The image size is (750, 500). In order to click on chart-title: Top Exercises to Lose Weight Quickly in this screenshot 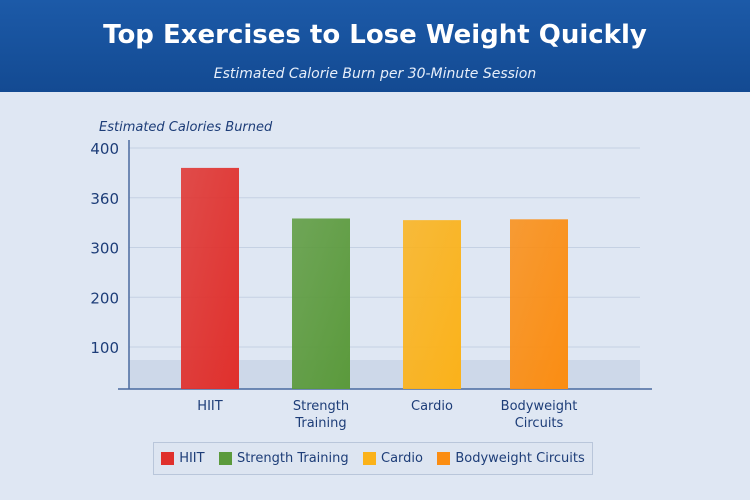, I will do `click(375, 35)`.